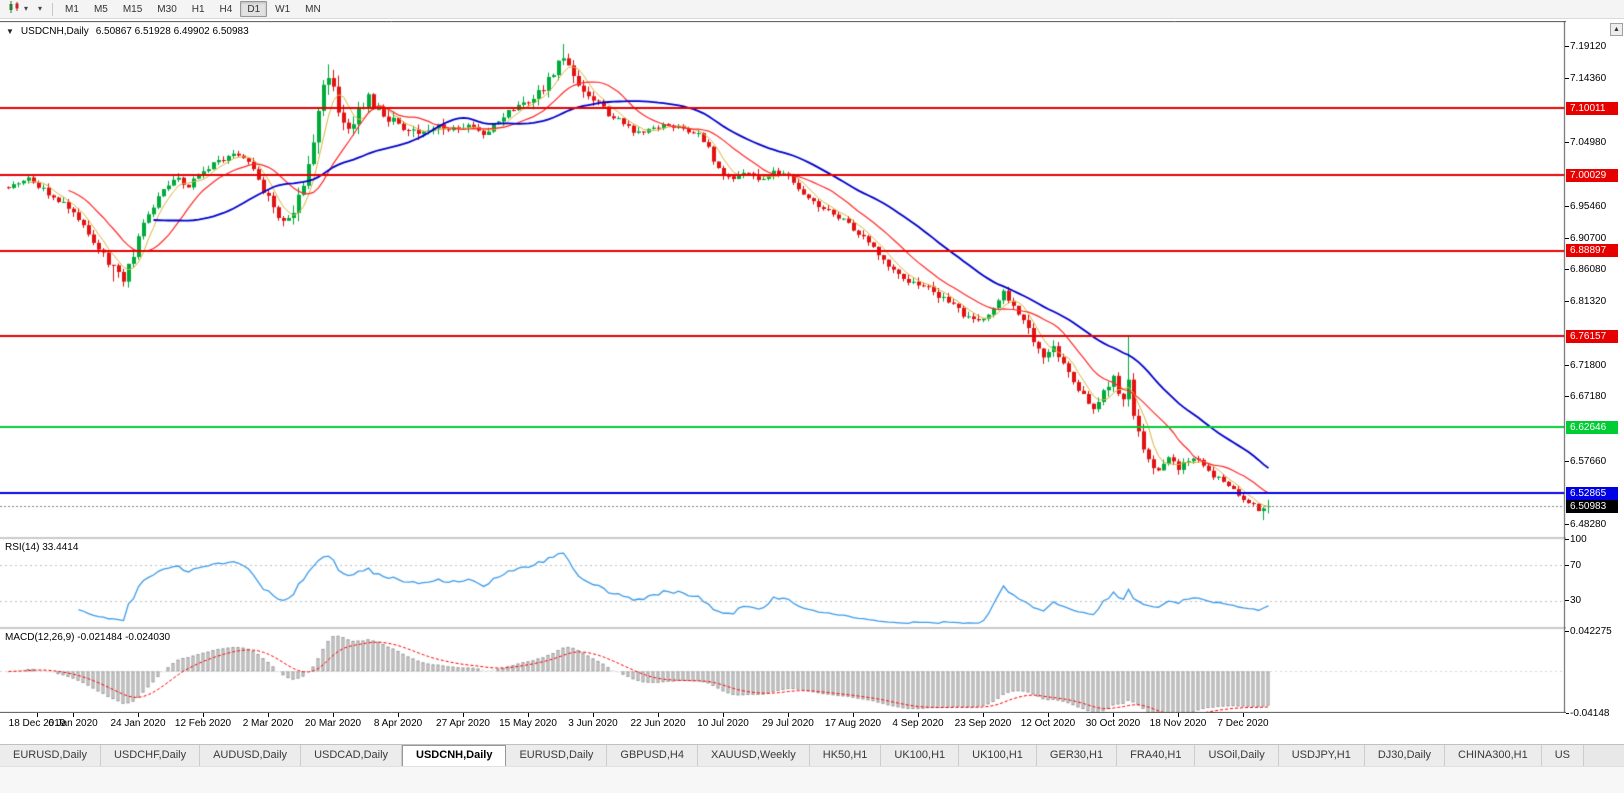 Image resolution: width=1624 pixels, height=793 pixels. I want to click on time-axis-label: 23 Sep 2020, so click(983, 721).